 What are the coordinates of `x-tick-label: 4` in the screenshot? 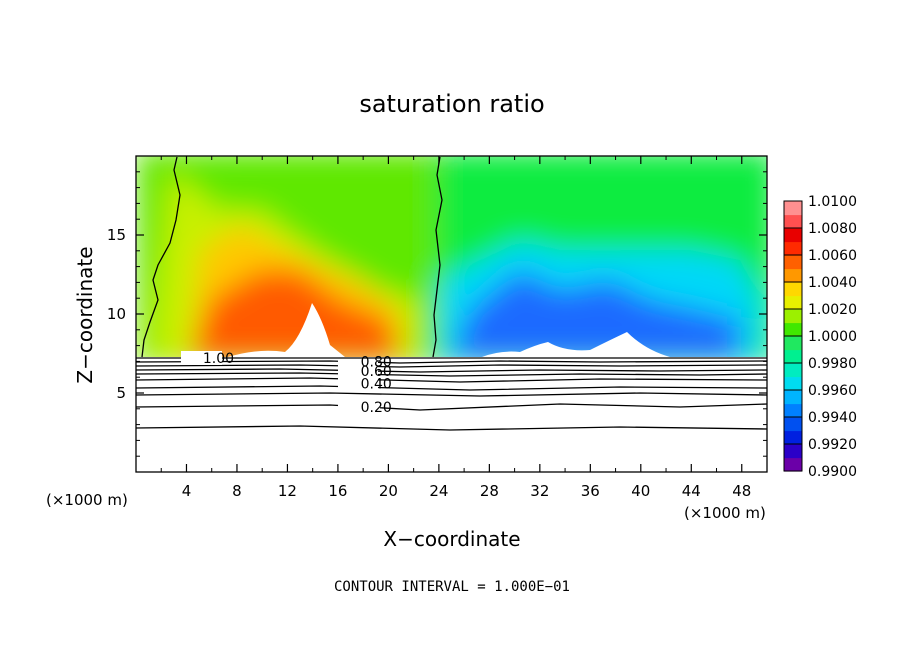 It's located at (187, 491).